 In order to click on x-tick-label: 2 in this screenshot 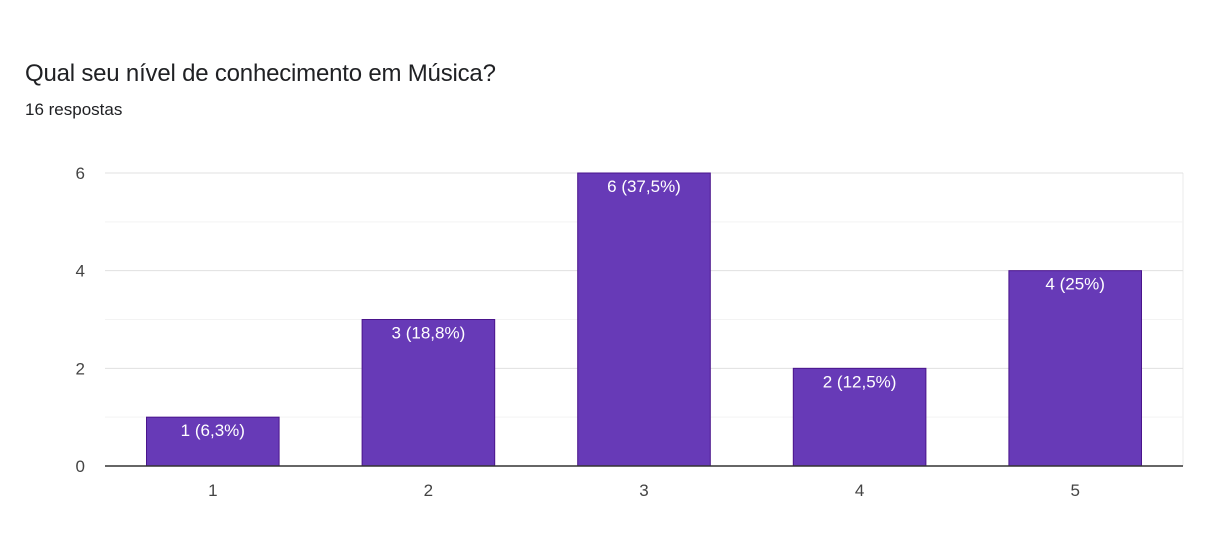, I will do `click(428, 490)`.